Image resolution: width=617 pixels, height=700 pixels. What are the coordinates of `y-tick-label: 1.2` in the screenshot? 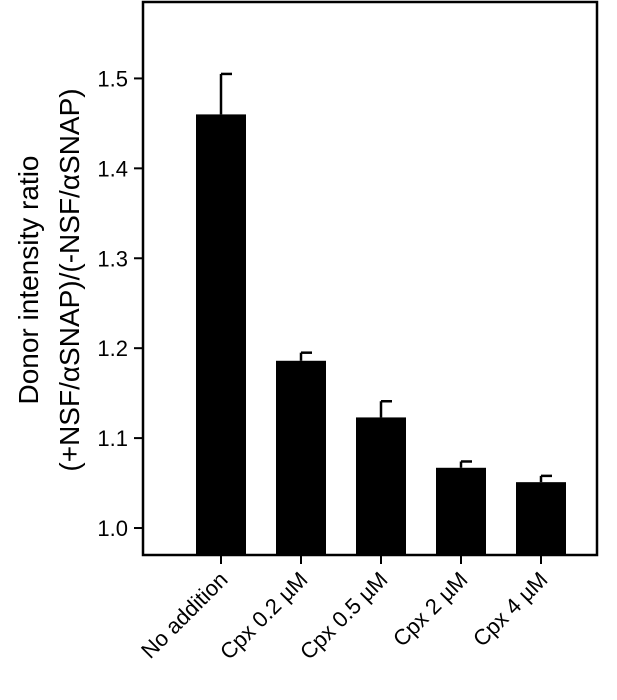 It's located at (112, 348).